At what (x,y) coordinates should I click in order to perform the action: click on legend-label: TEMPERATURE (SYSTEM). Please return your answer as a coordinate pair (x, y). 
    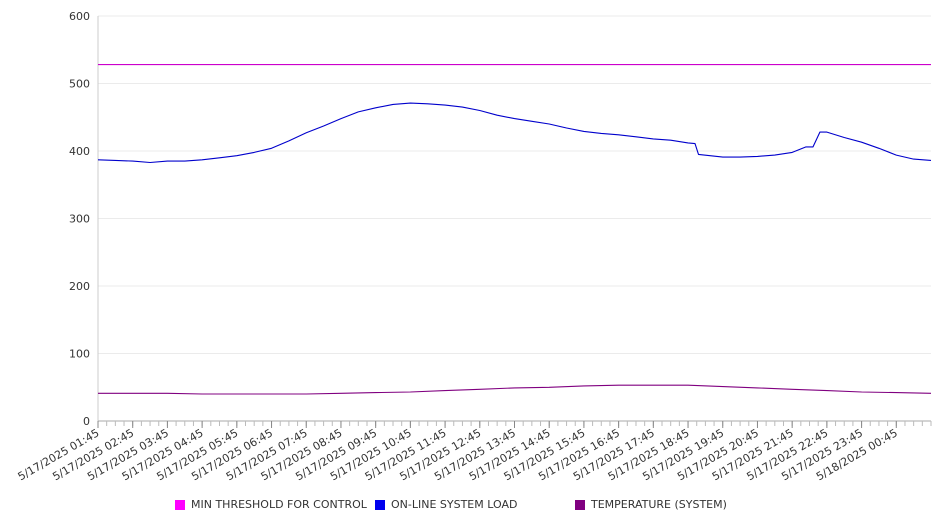
    Looking at the image, I should click on (659, 504).